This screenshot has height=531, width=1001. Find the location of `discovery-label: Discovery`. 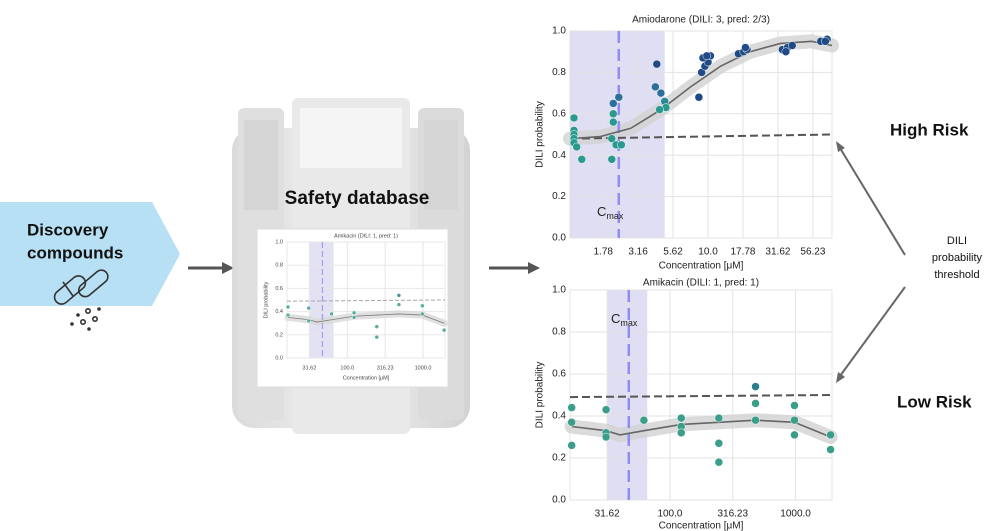

discovery-label: Discovery is located at coordinates (68, 229).